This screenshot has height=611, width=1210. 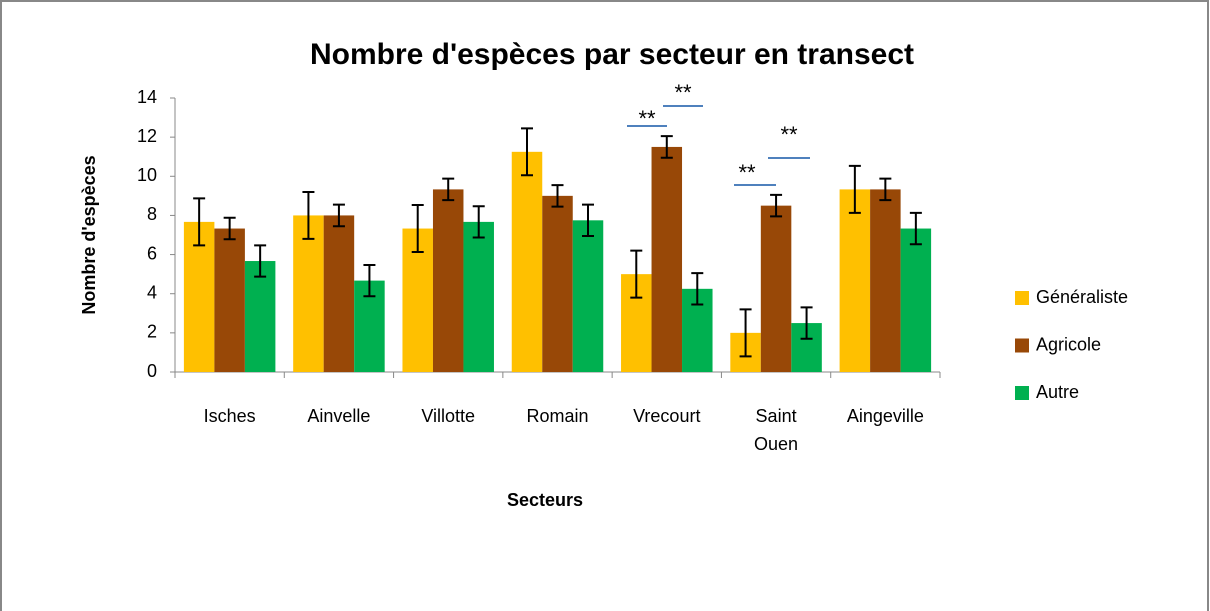 I want to click on y-tick-label: 14, so click(x=147, y=97).